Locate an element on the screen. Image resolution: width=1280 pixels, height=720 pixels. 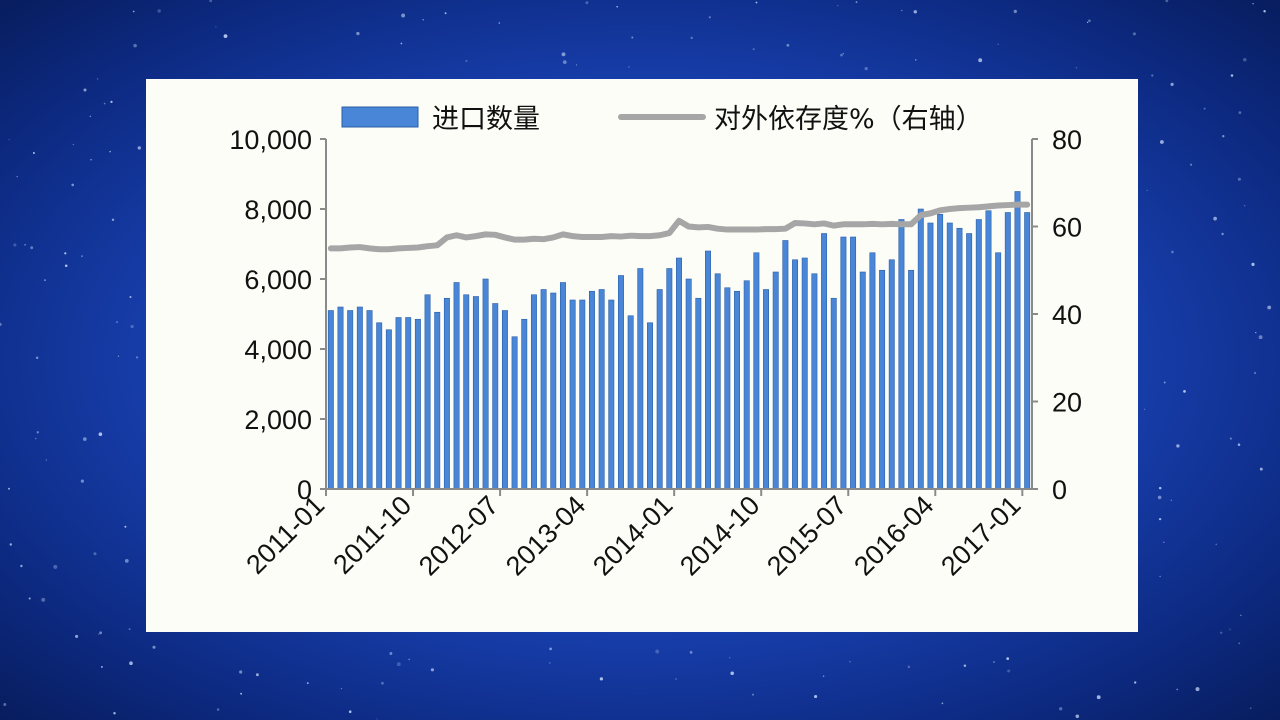
left-tick-label: 2,000 is located at coordinates (278, 420).